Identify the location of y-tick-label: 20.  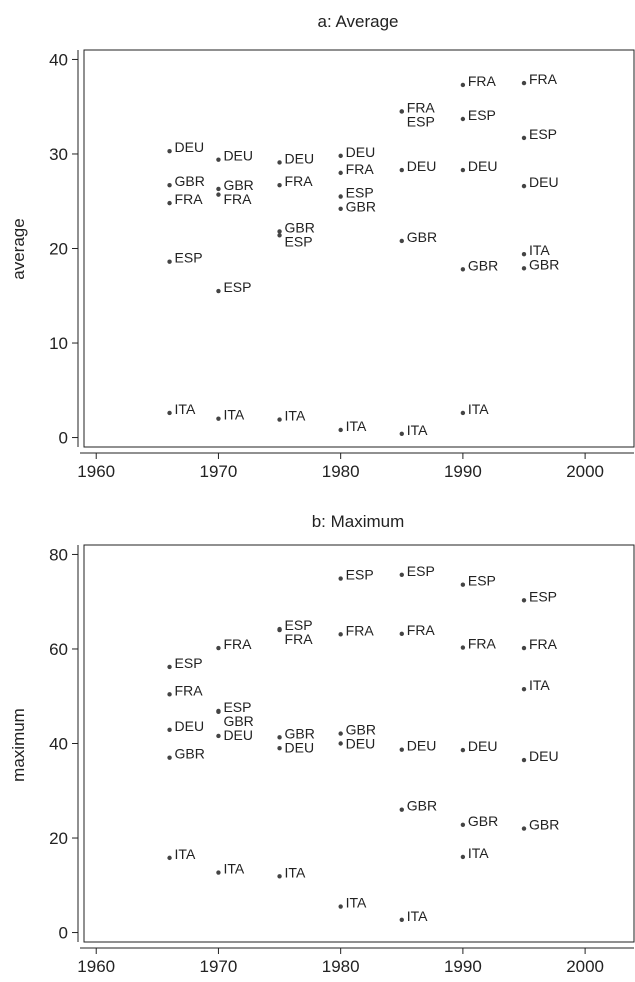
(58, 249).